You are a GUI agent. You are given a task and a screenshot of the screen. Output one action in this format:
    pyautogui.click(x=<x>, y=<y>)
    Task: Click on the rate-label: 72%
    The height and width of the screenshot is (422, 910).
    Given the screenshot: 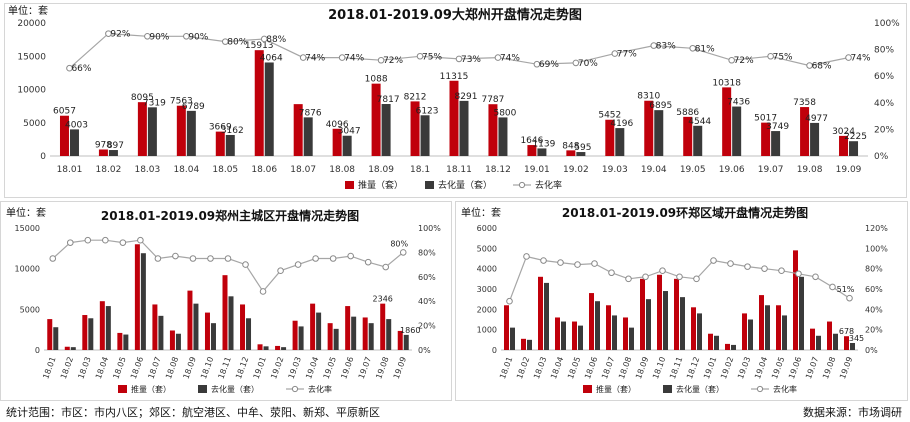 What is the action you would take?
    pyautogui.click(x=393, y=61)
    